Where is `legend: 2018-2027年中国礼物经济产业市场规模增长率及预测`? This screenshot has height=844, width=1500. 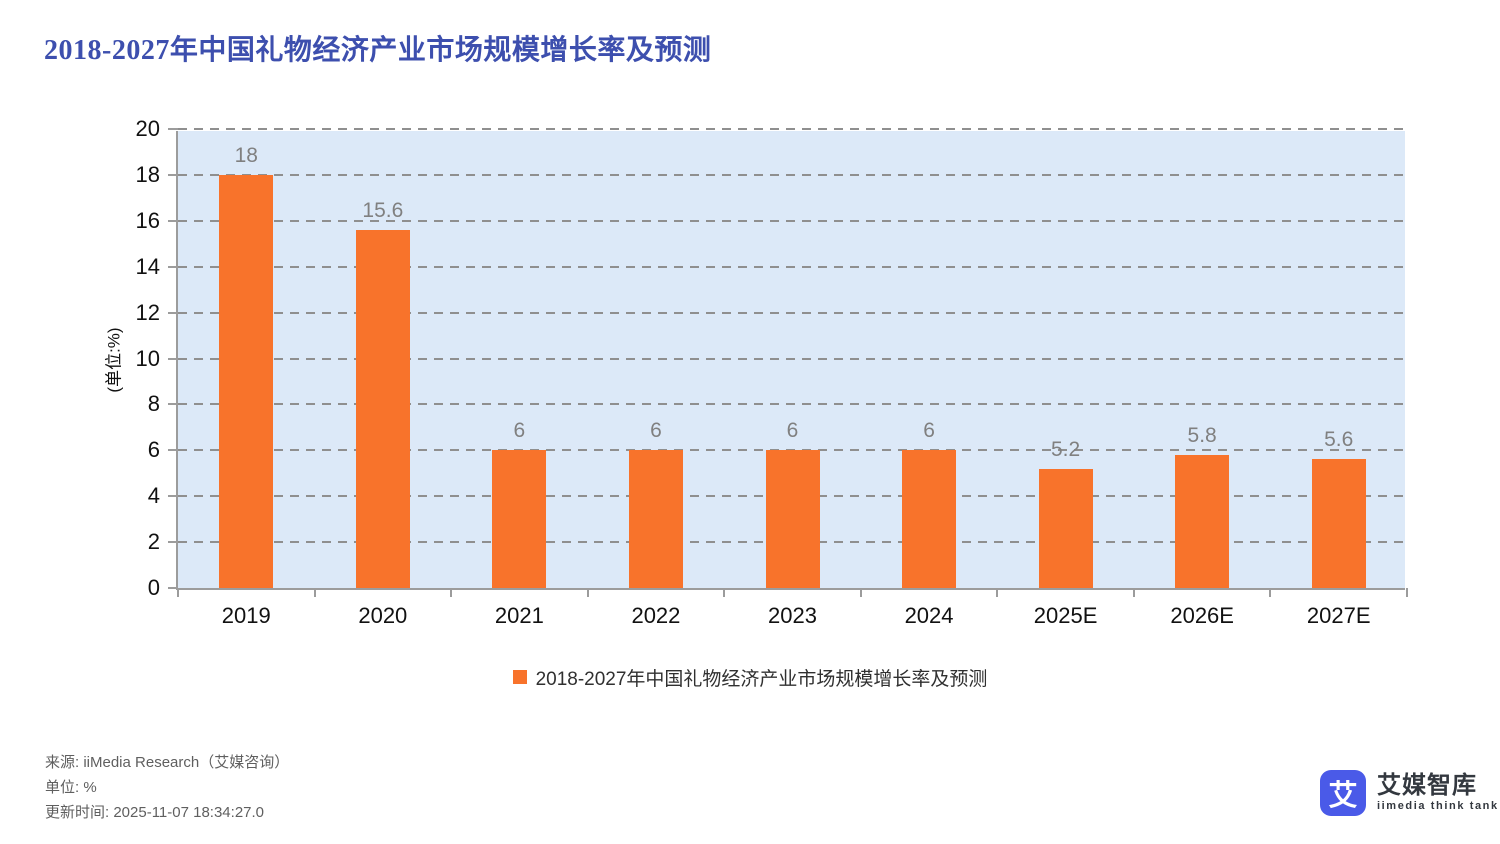 legend: 2018-2027年中国礼物经济产业市场规模增长率及预测 is located at coordinates (750, 677).